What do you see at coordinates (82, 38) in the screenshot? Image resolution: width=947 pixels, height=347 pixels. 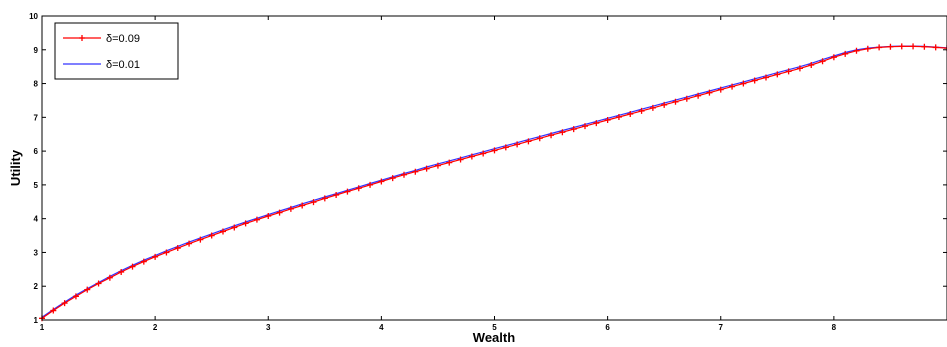 I see `legend-plus-marker` at bounding box center [82, 38].